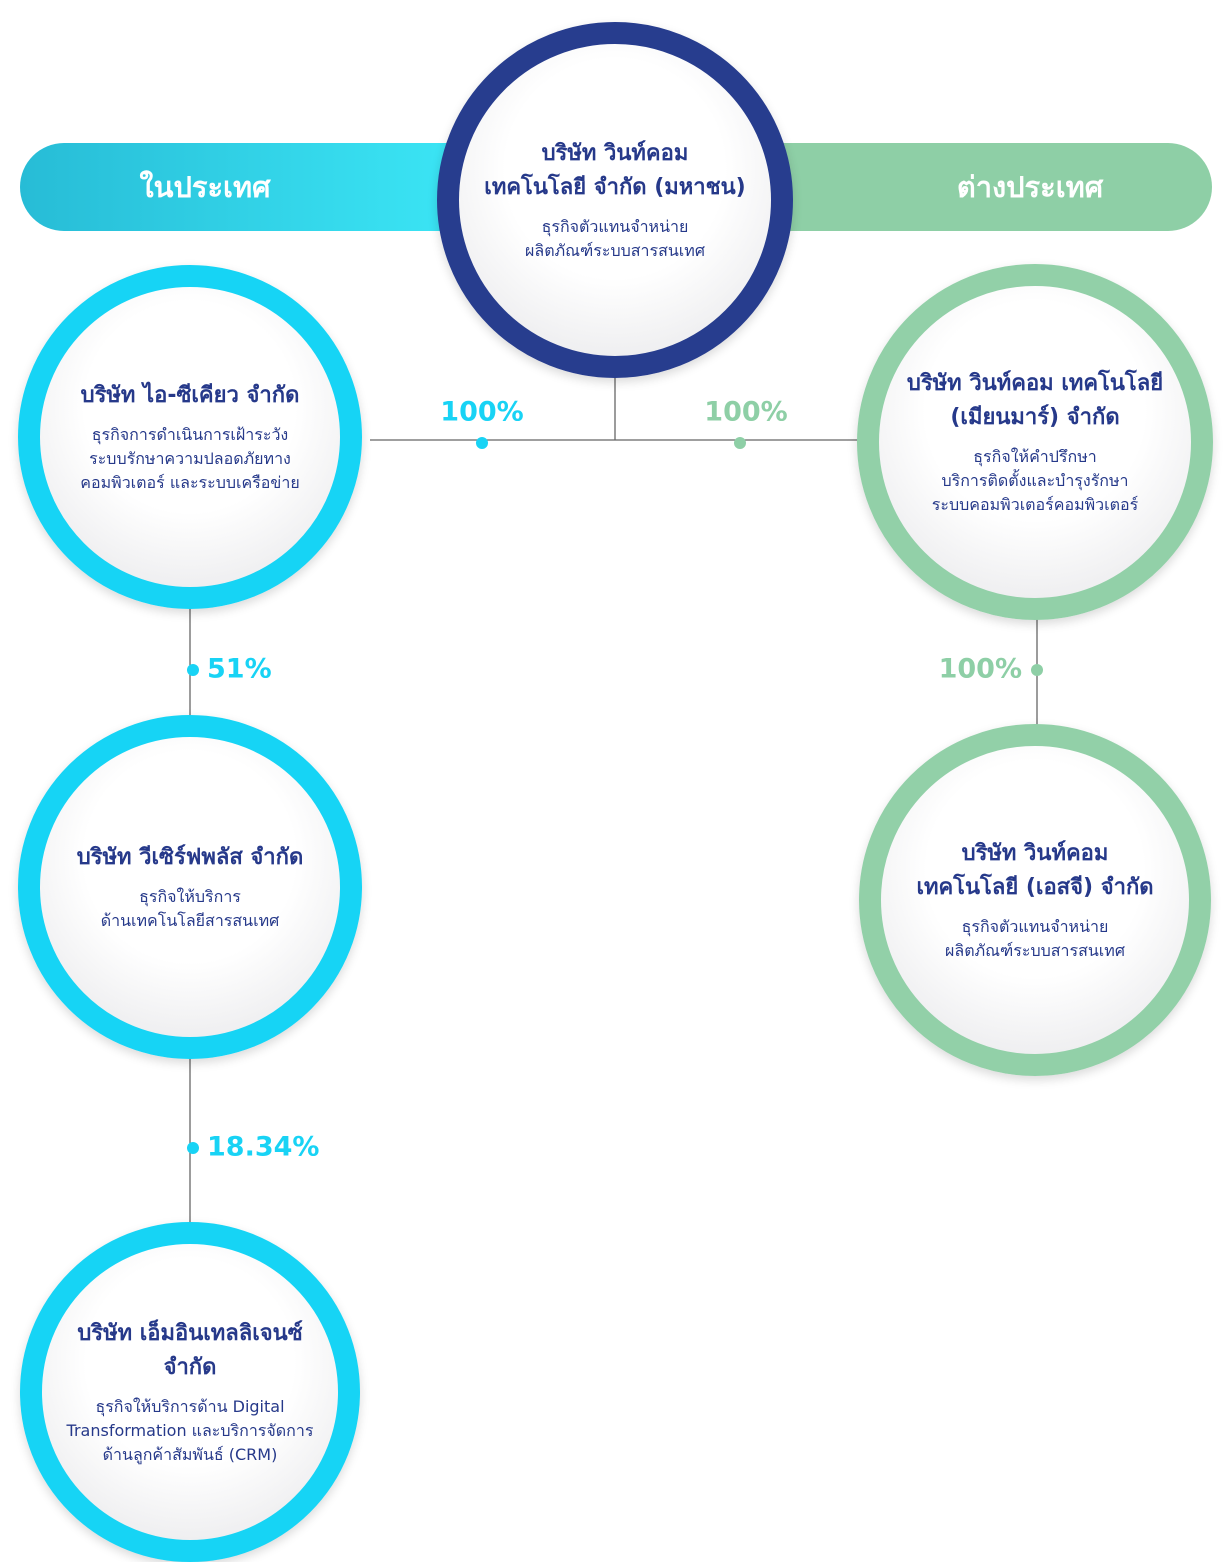  Describe the element at coordinates (189, 1351) in the screenshot. I see `company-title: บริษัท เอ็มอินเทลลิเจนซ์จำกัด` at that location.